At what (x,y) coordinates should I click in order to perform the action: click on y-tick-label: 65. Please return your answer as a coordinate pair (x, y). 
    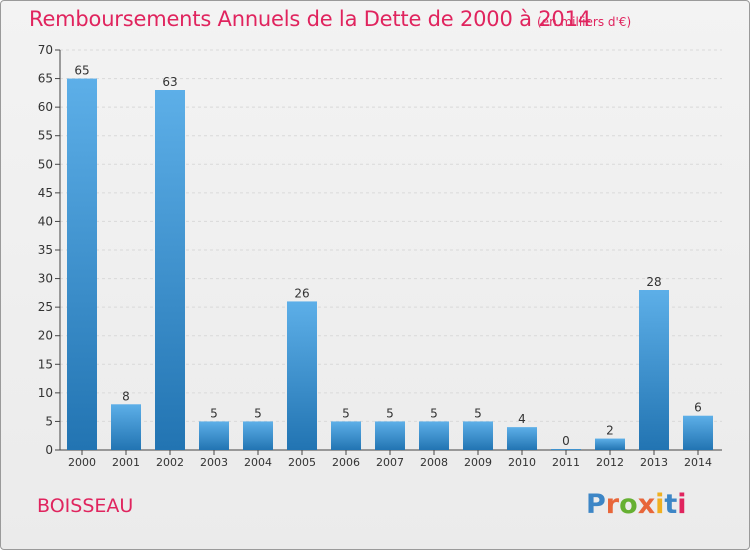
    Looking at the image, I should click on (45, 79).